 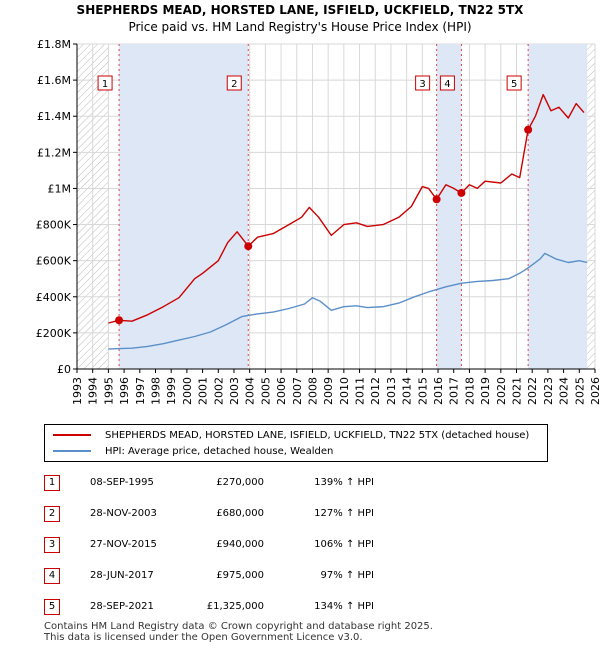 What do you see at coordinates (297, 391) in the screenshot?
I see `x-tick-label: 2007` at bounding box center [297, 391].